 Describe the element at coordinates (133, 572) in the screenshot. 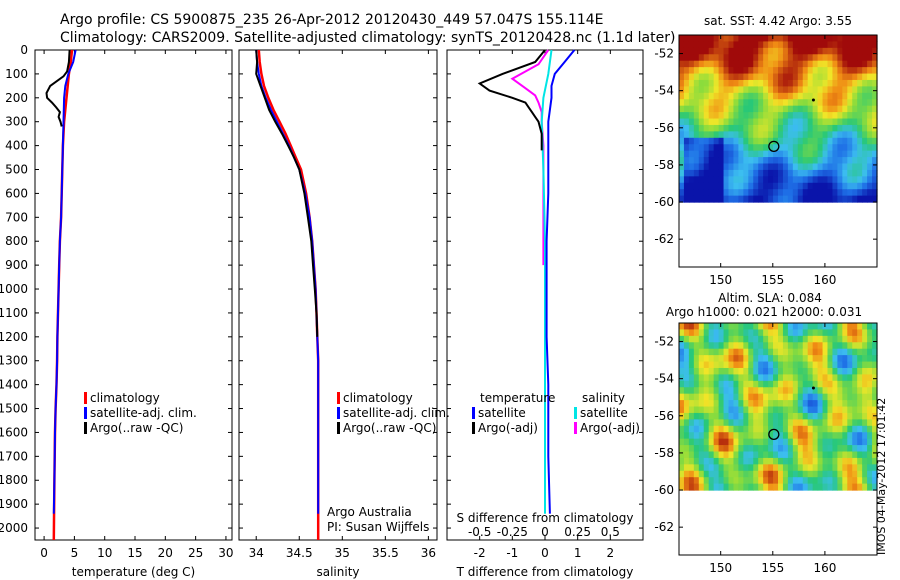

I see `x-axis-label: temperature (deg C)` at that location.